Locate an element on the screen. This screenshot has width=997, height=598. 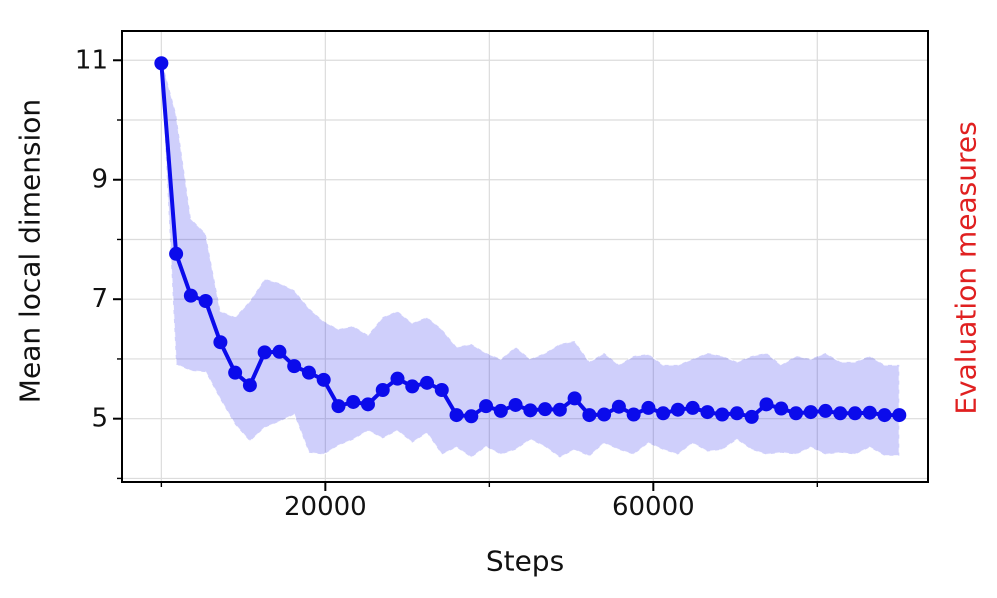
y-tick-label: 11 is located at coordinates (91, 60).